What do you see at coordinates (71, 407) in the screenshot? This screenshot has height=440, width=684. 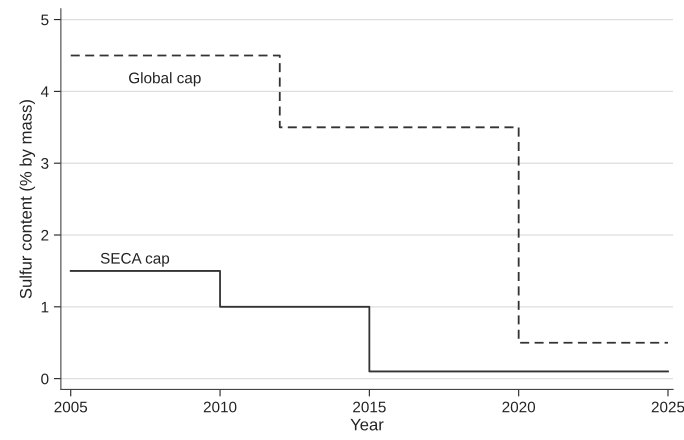 I see `x-tick-label: 2005` at bounding box center [71, 407].